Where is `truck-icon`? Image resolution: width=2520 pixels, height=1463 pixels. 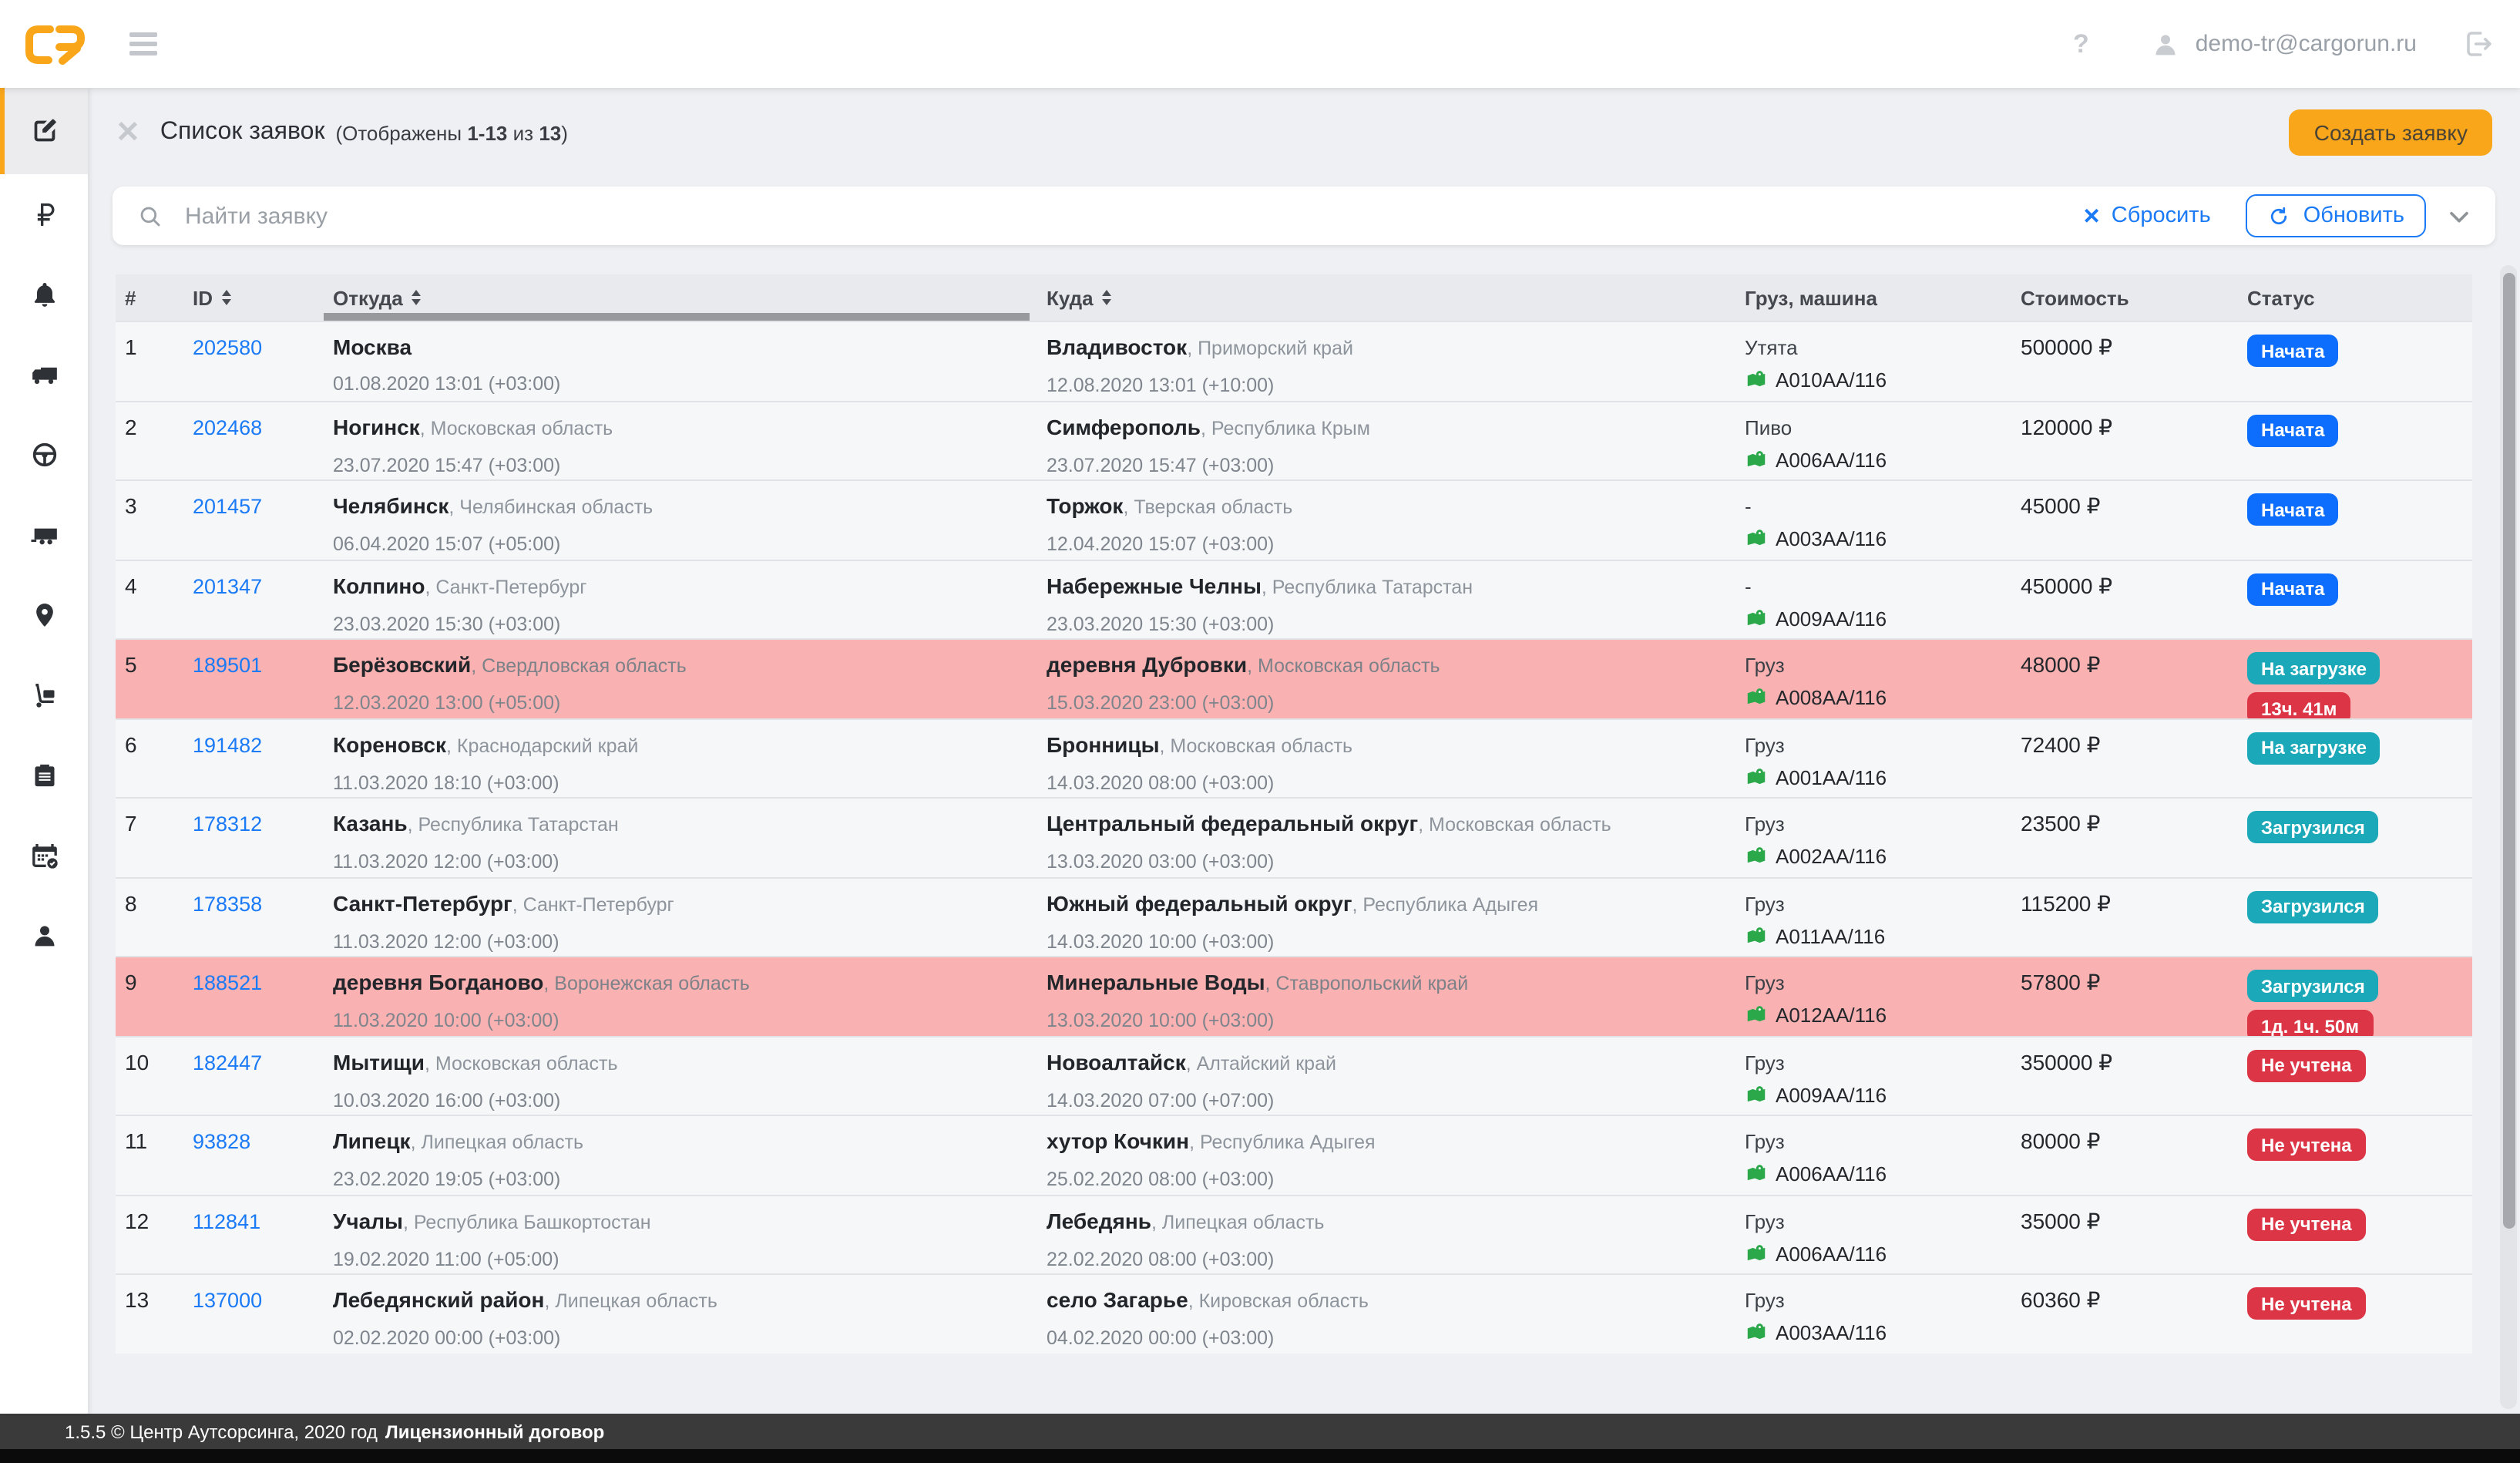
truck-icon is located at coordinates (44, 374).